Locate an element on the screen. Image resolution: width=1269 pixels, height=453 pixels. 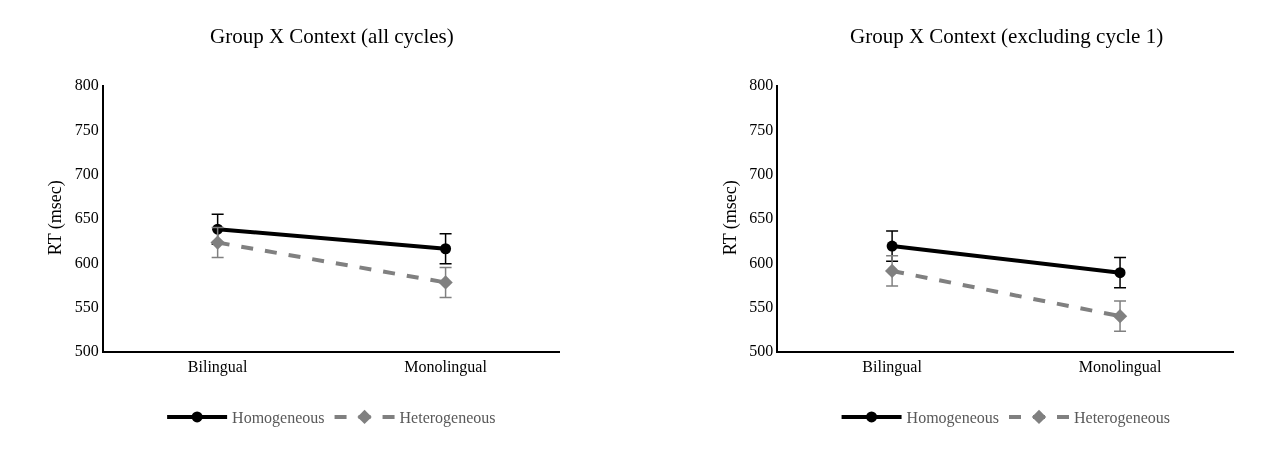
chart-title: Group X Context (excluding cycle 1) is located at coordinates (1007, 36).